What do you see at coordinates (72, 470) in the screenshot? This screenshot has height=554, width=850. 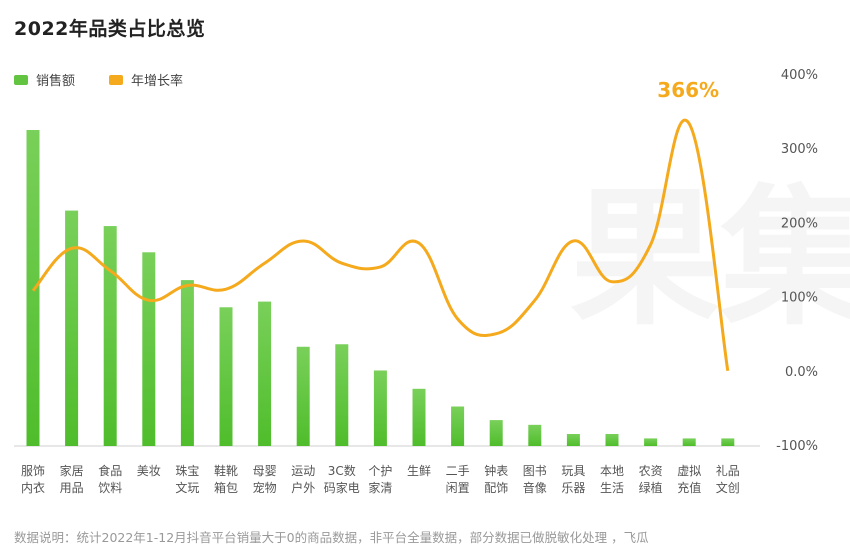 I see `category-label-1-0: 家居` at bounding box center [72, 470].